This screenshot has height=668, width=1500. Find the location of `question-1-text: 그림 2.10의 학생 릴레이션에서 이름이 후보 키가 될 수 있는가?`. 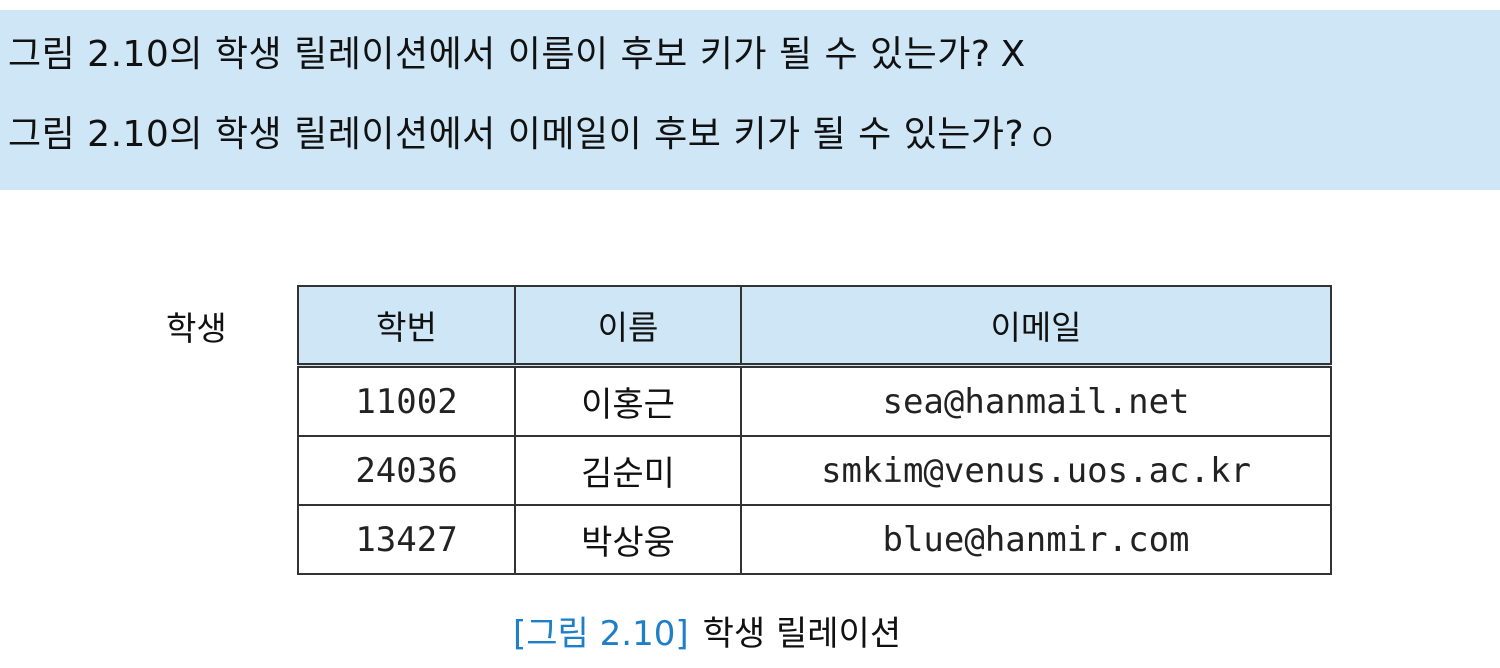

question-1-text: 그림 2.10의 학생 릴레이션에서 이름이 후보 키가 될 수 있는가? is located at coordinates (499, 54).